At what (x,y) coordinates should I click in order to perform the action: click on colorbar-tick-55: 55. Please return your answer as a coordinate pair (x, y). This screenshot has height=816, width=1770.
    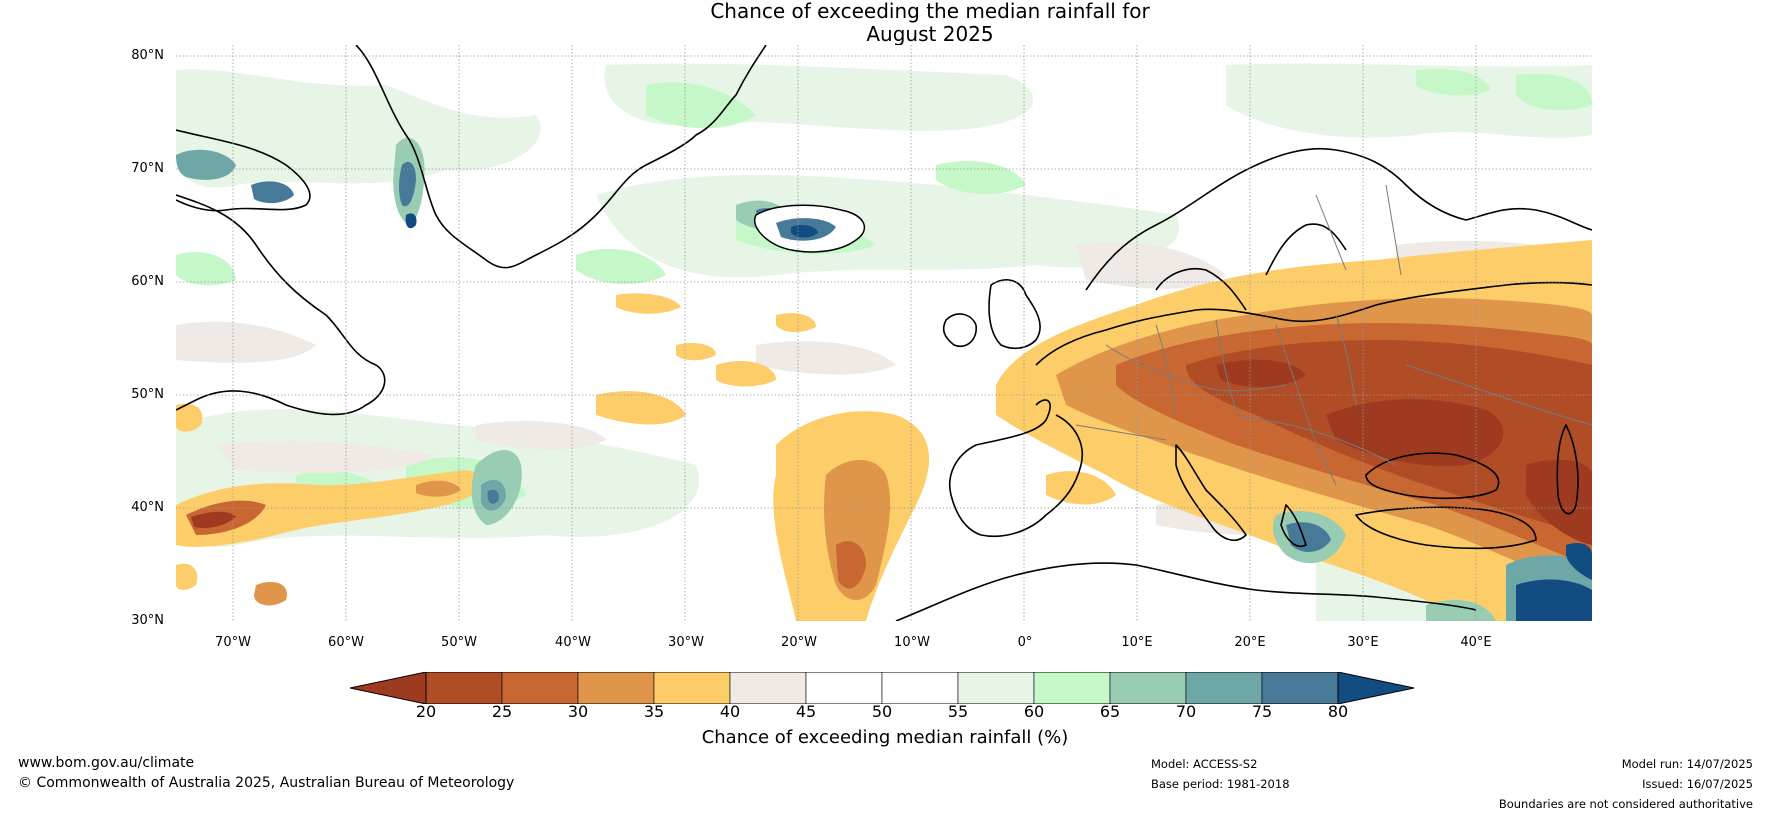
    Looking at the image, I should click on (958, 711).